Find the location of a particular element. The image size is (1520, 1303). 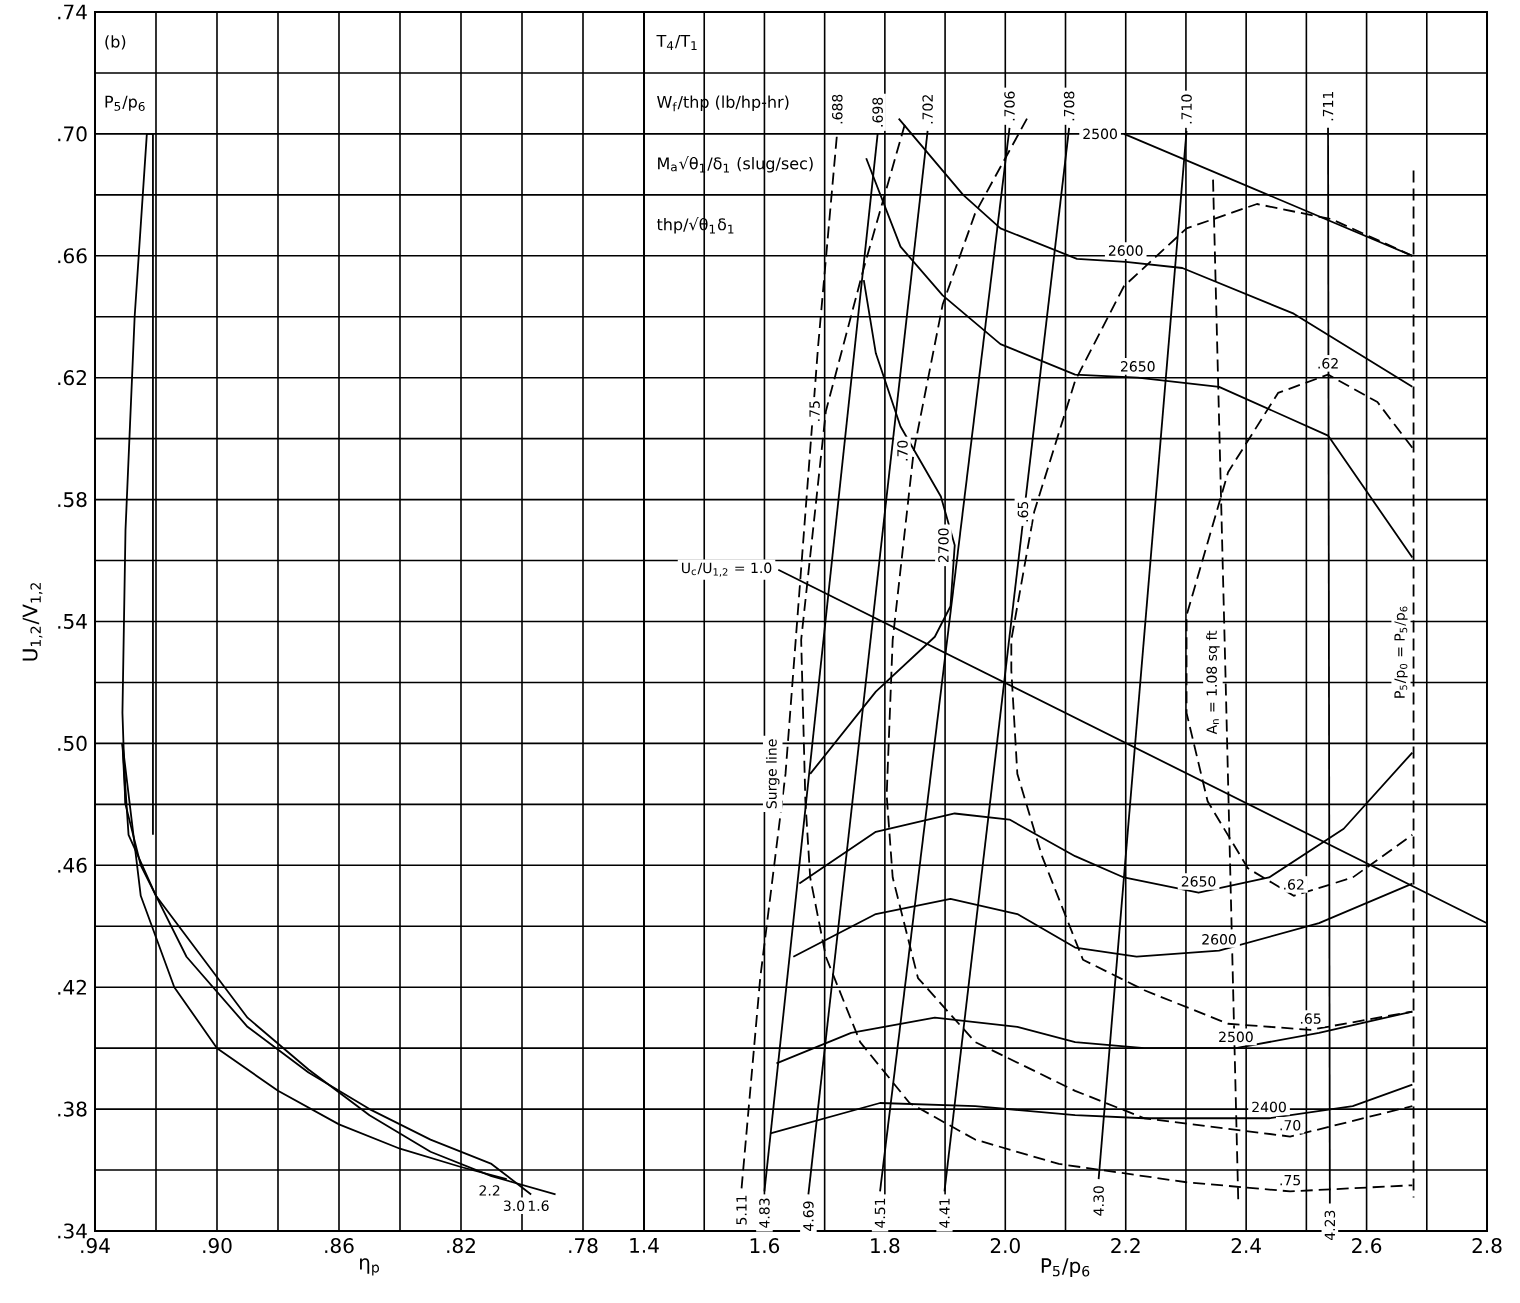

y-tick-label: .54 is located at coordinates (72, 621).